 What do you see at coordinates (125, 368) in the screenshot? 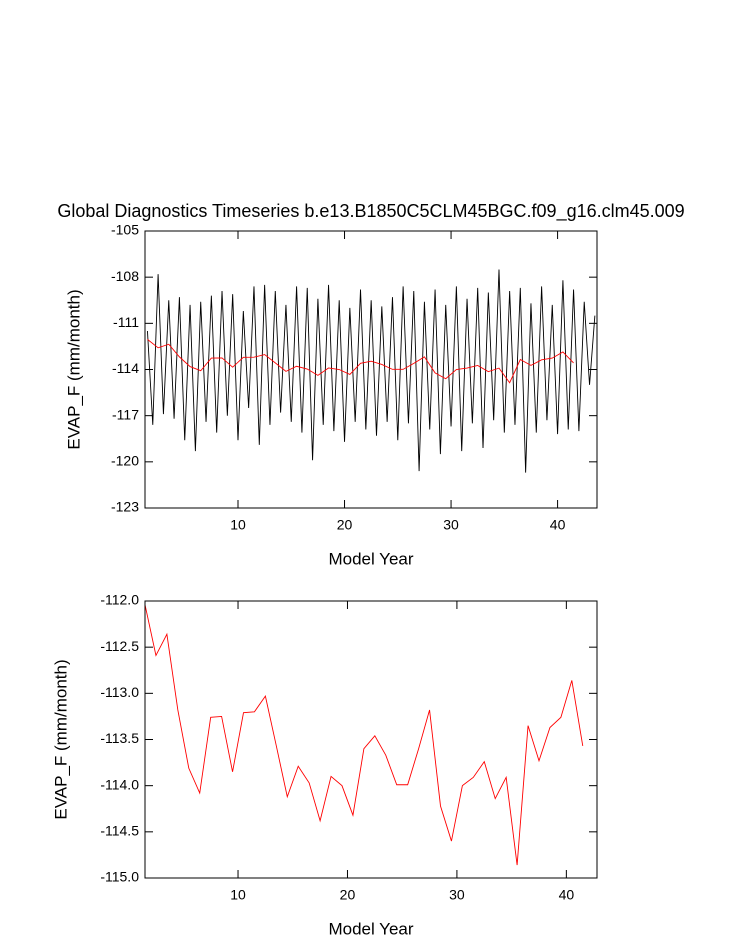
I see `y-tick-label: -114` at bounding box center [125, 368].